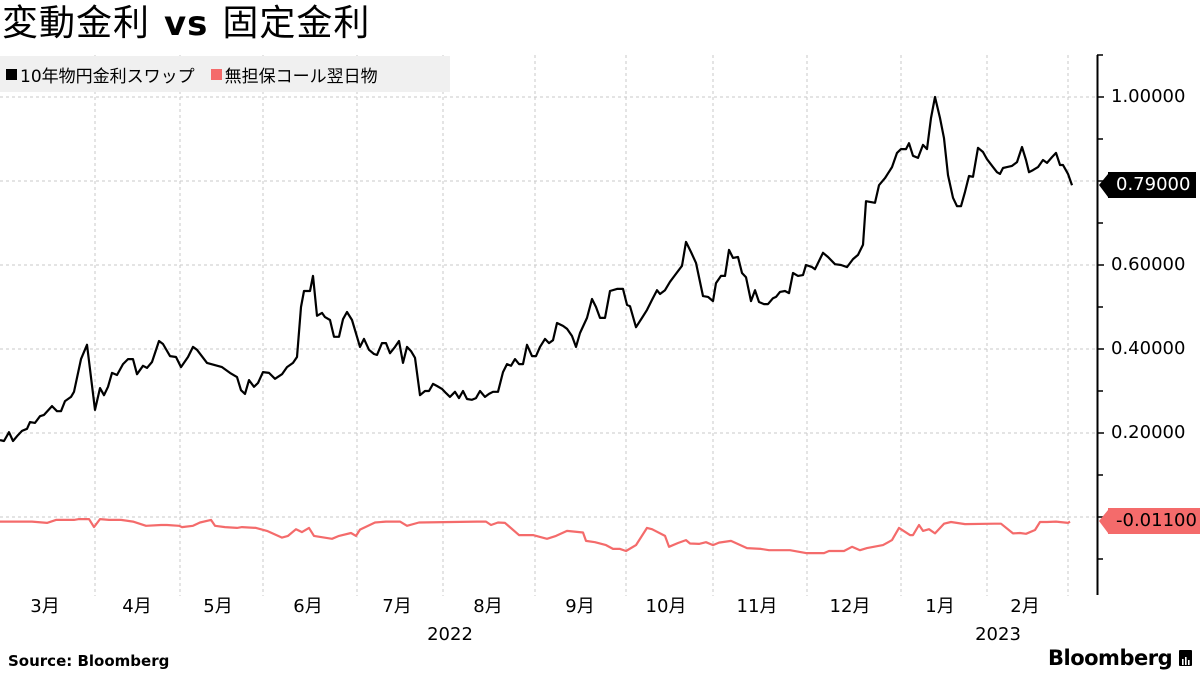 The height and width of the screenshot is (675, 1200). Describe the element at coordinates (450, 634) in the screenshot. I see `year-label: 2022` at that location.